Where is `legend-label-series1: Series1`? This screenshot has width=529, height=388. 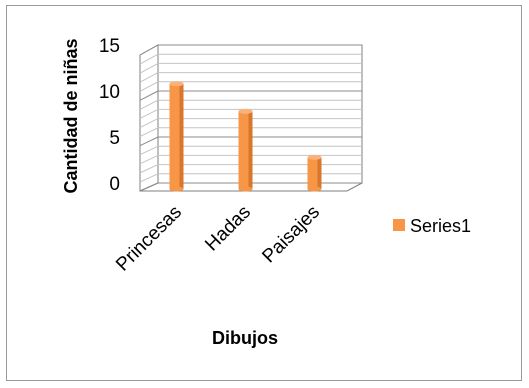 legend-label-series1: Series1 is located at coordinates (440, 226).